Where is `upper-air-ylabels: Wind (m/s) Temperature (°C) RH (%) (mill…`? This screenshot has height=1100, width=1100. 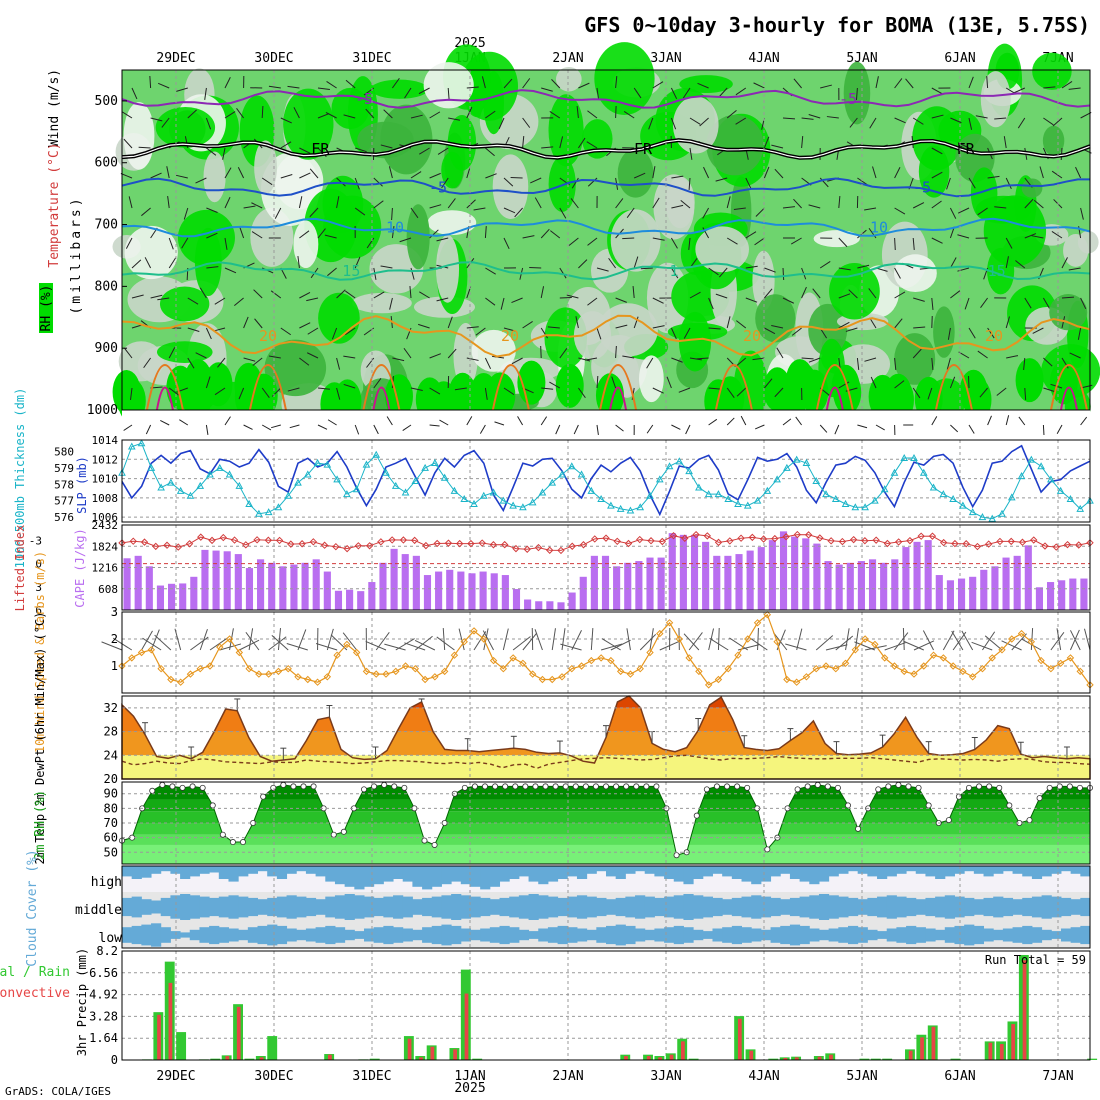
upper-air-ylabels: Wind (m/s) Temperature (°C) RH (%) (mill… is located at coordinates (61, 201).